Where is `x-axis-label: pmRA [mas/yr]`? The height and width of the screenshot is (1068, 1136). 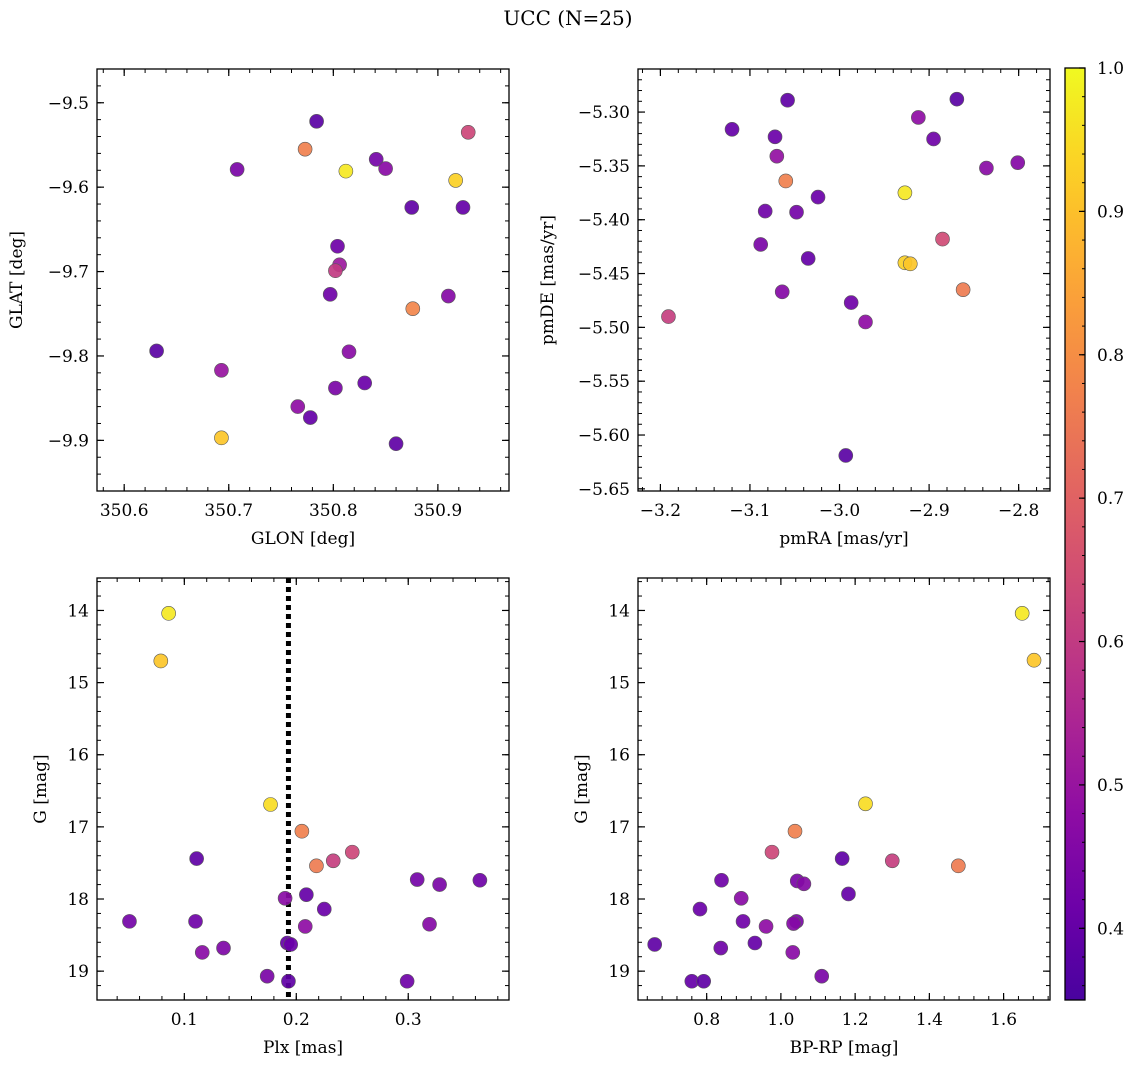
x-axis-label: pmRA [mas/yr] is located at coordinates (843, 539).